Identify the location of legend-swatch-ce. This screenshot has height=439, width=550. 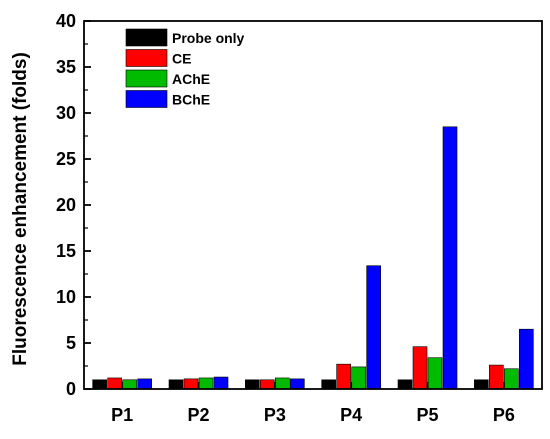
(146, 58).